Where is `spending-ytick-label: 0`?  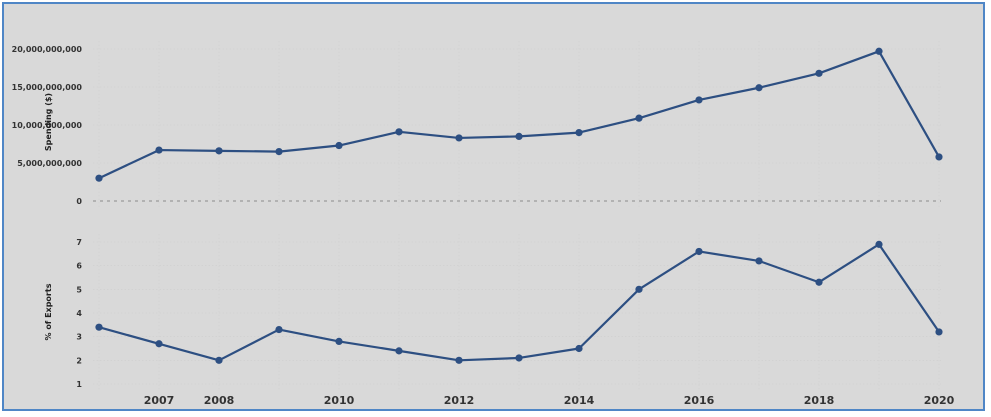 spending-ytick-label: 0 is located at coordinates (79, 201).